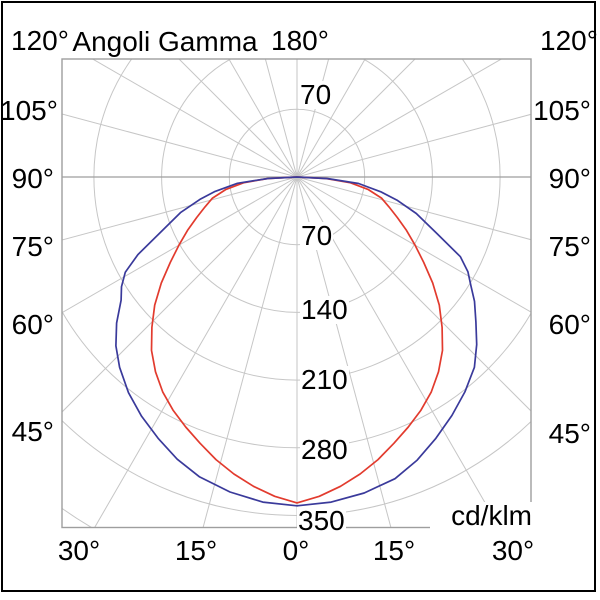 This screenshot has height=600, width=600. Describe the element at coordinates (569, 40) in the screenshot. I see `gamma-label-top-right-120: 120°` at that location.